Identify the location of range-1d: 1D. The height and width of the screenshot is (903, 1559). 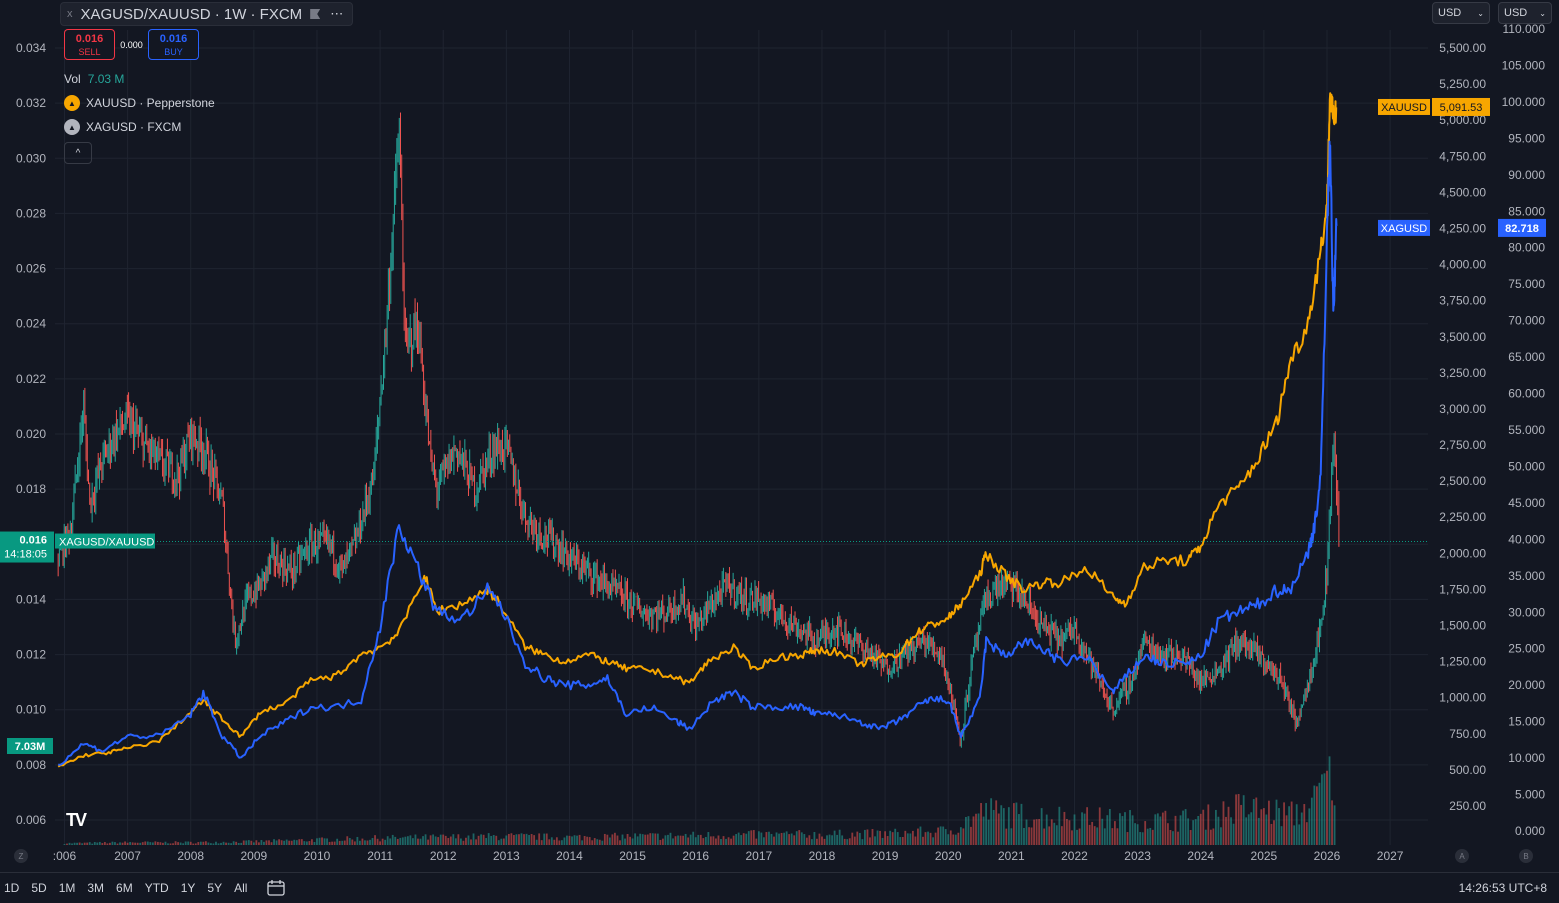
(12, 888).